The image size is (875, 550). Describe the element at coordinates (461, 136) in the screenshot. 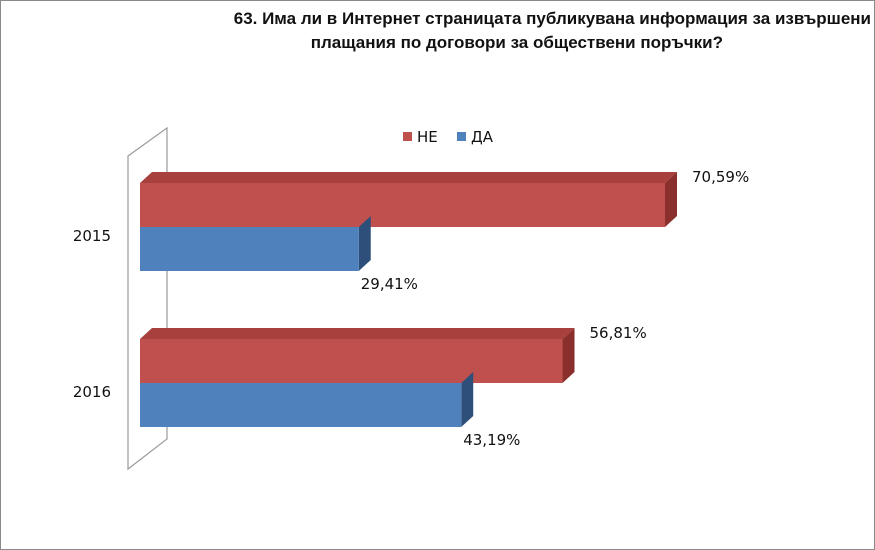

I see `legend-swatch-da` at that location.